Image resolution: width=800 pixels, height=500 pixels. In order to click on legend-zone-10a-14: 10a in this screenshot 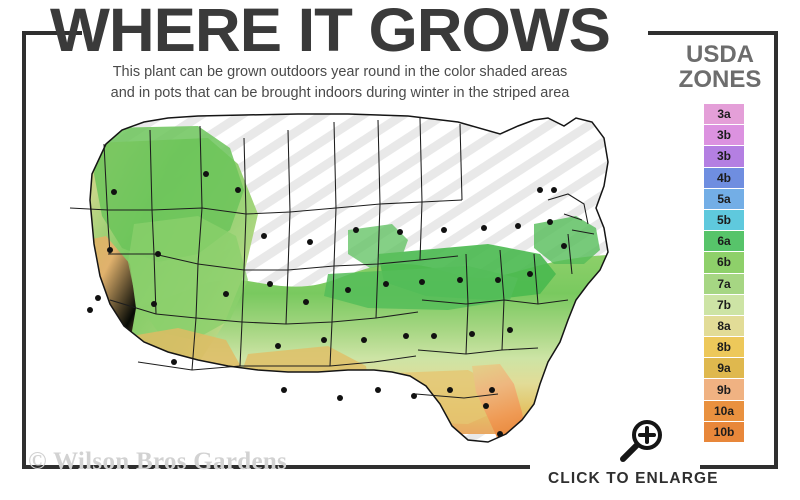, I will do `click(724, 411)`.